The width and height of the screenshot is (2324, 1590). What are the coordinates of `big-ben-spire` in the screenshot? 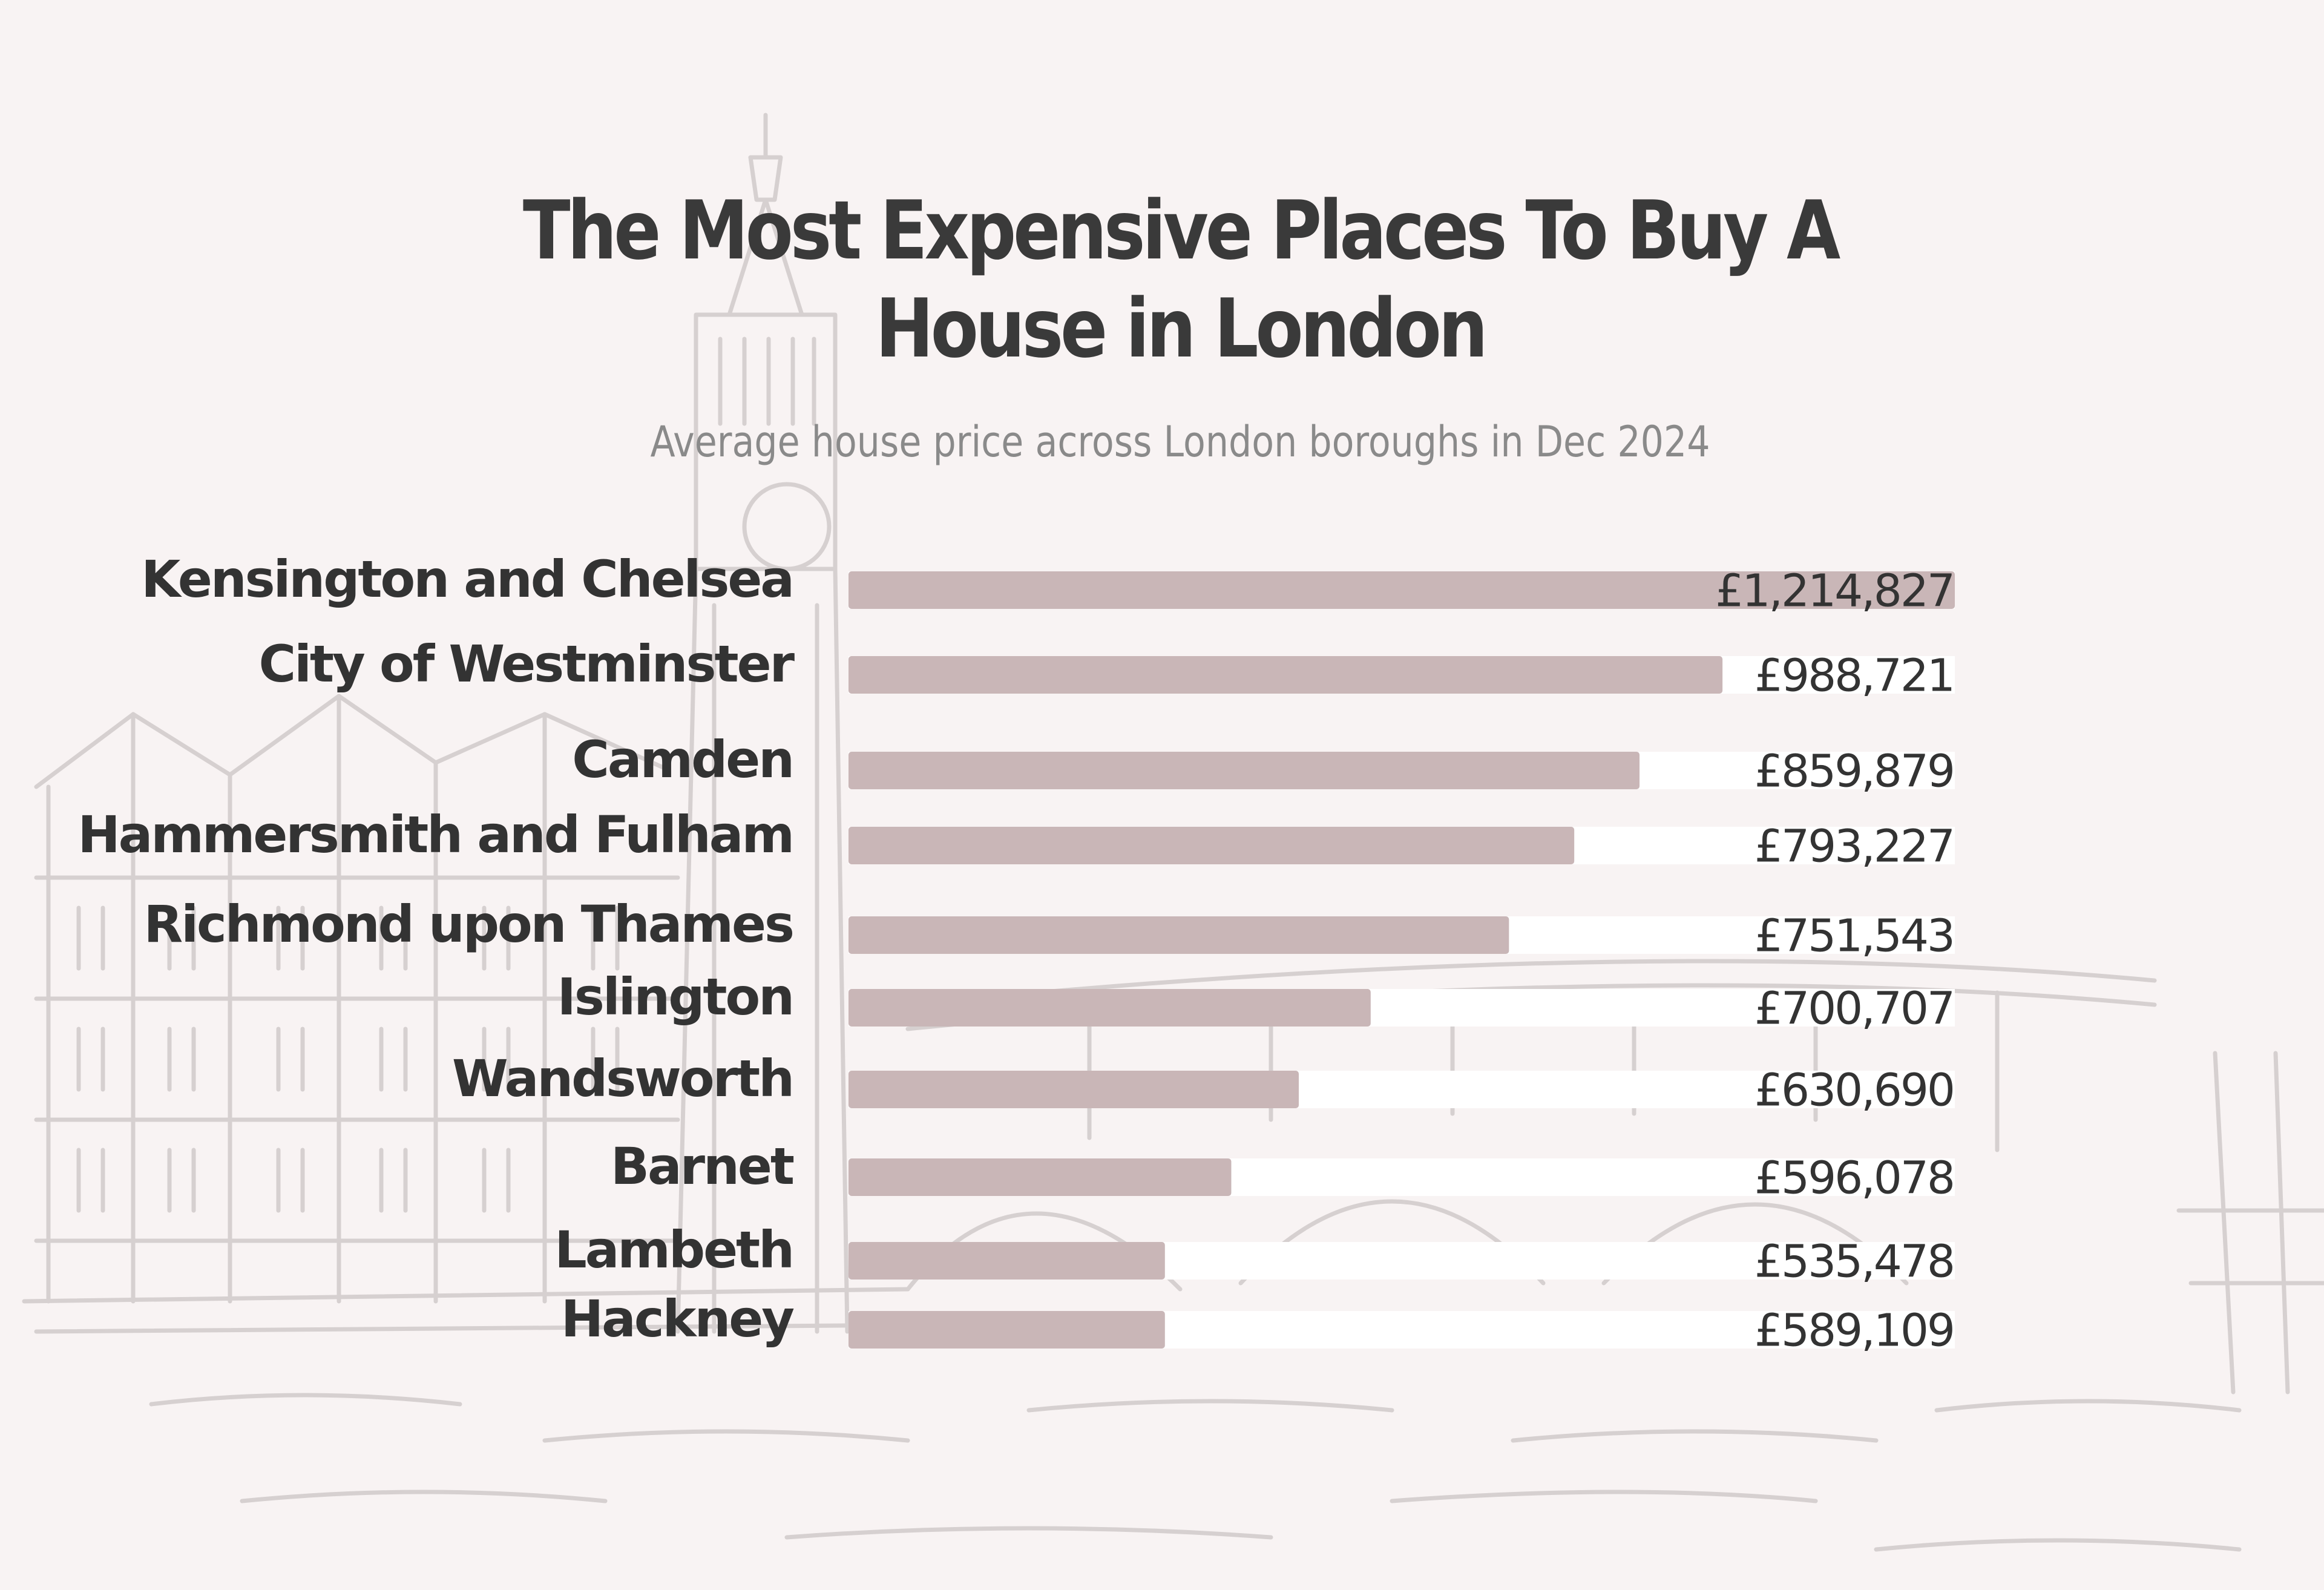 It's located at (766, 157).